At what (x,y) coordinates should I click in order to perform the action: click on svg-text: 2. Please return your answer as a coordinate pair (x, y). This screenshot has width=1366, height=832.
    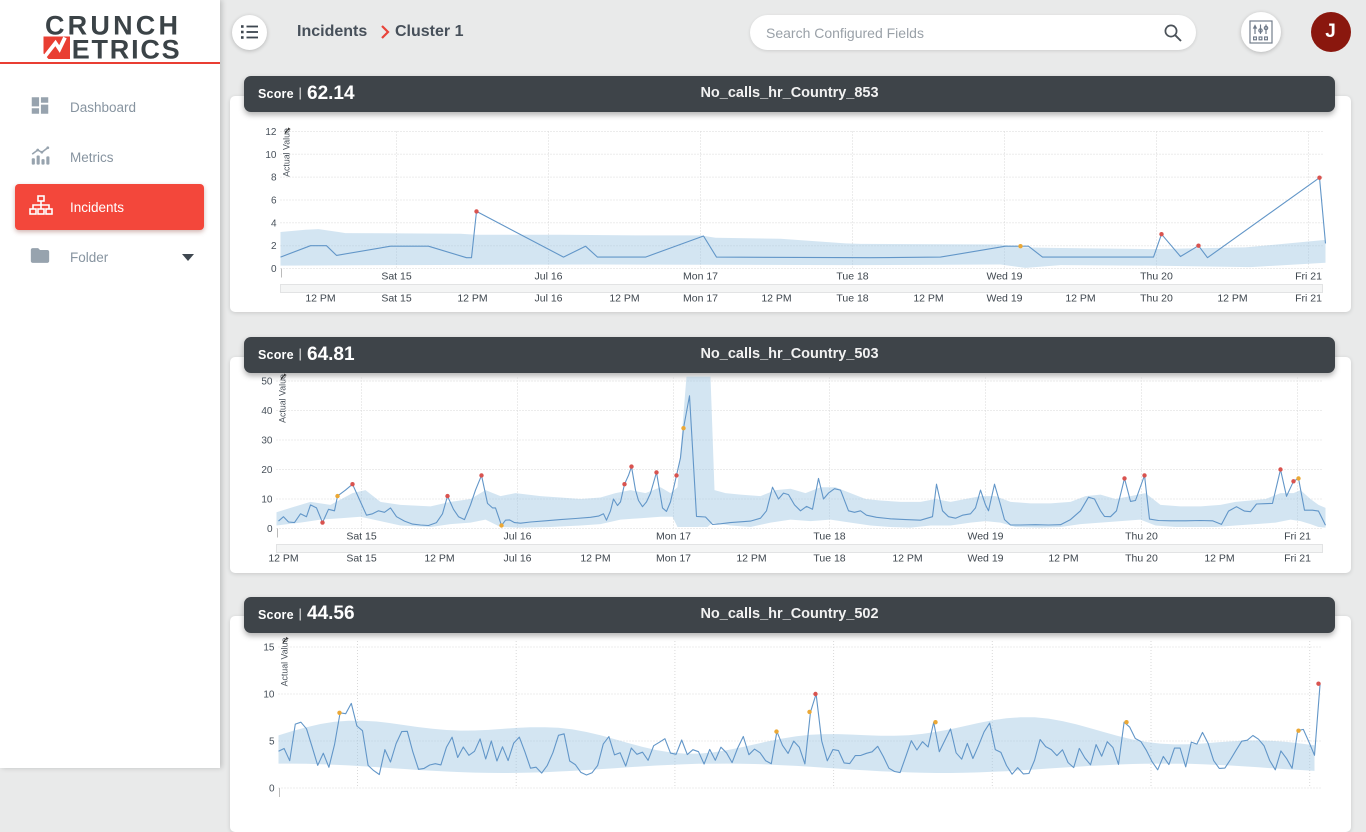
    Looking at the image, I should click on (273, 246).